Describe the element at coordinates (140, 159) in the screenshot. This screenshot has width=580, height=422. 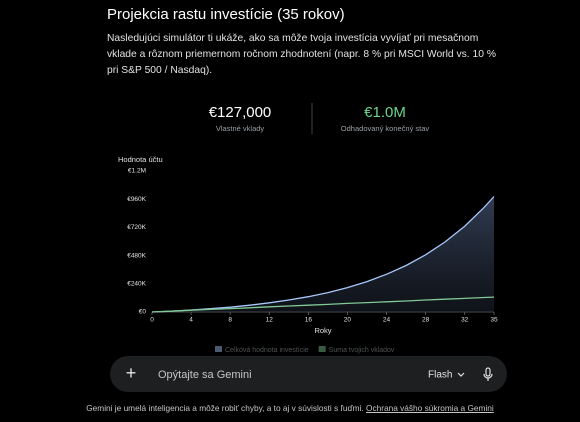
I see `y-axis-title: Hodnota účtu` at that location.